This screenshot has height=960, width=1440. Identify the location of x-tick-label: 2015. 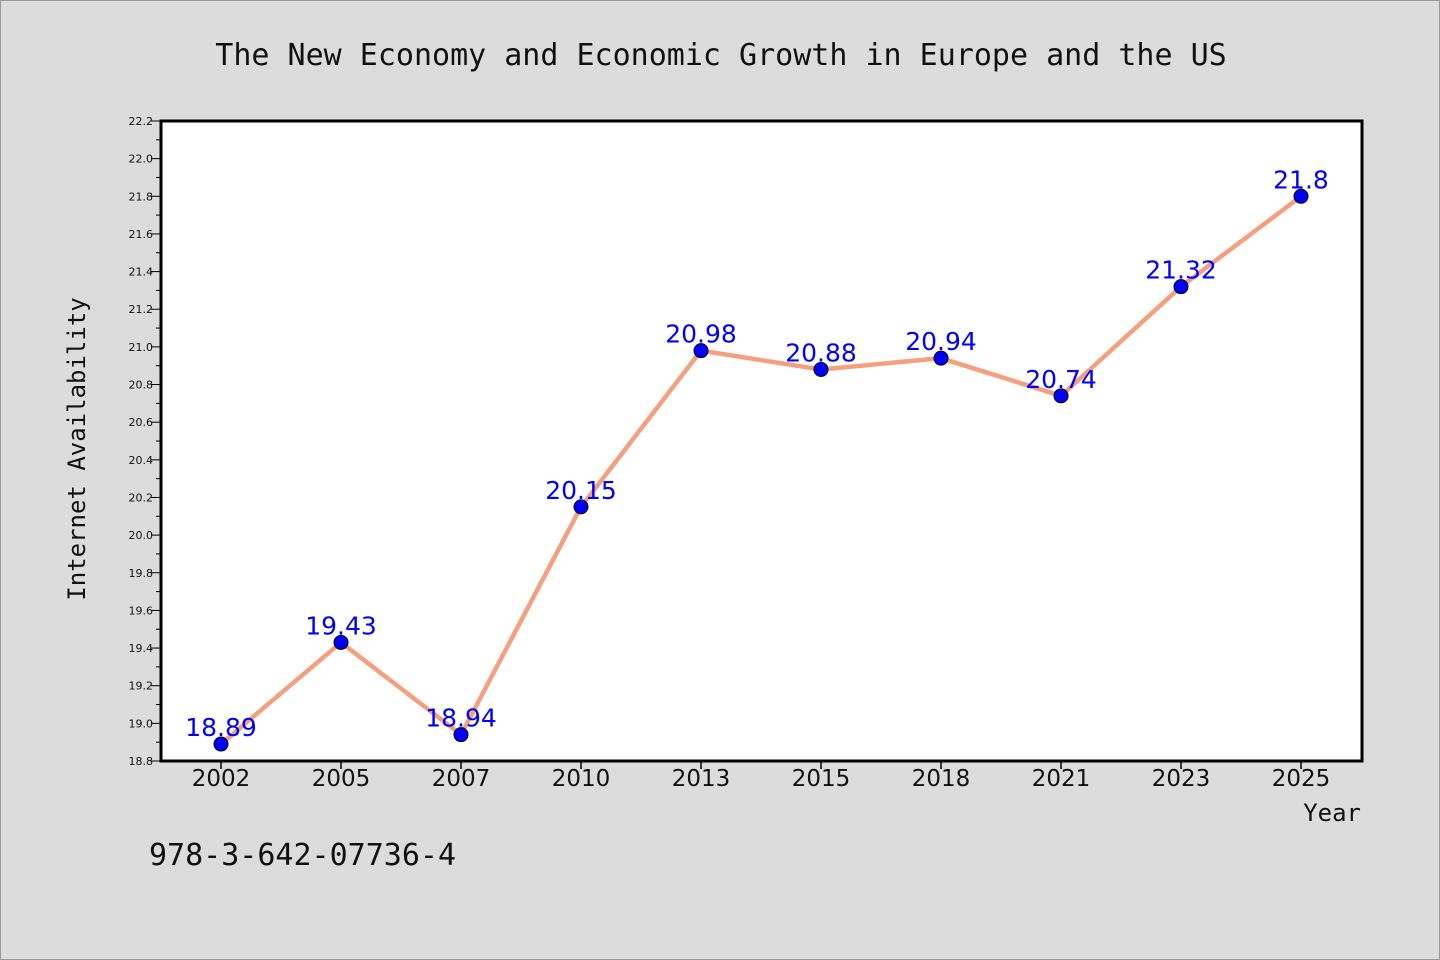
(821, 779).